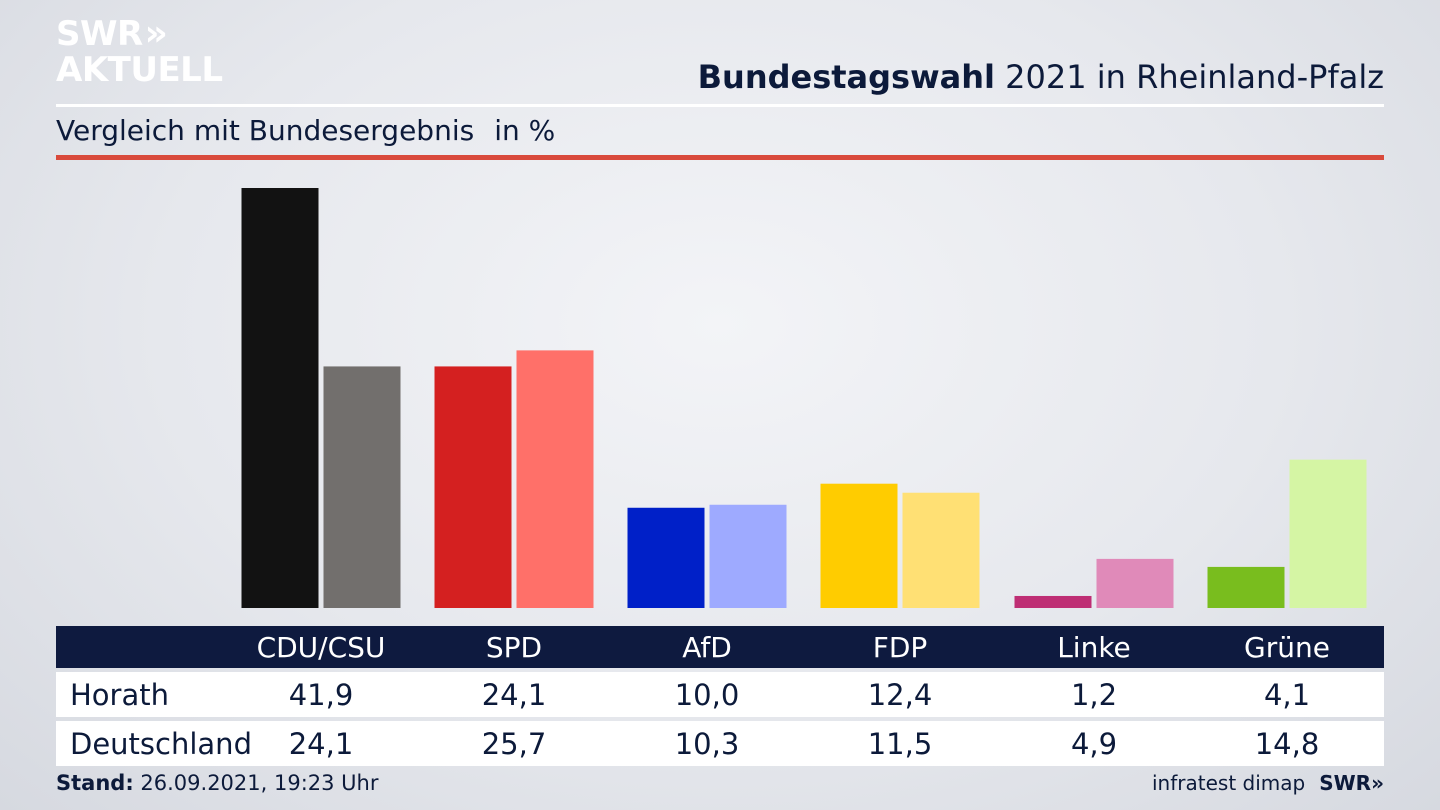  I want to click on bar-afd-deutschland, so click(748, 556).